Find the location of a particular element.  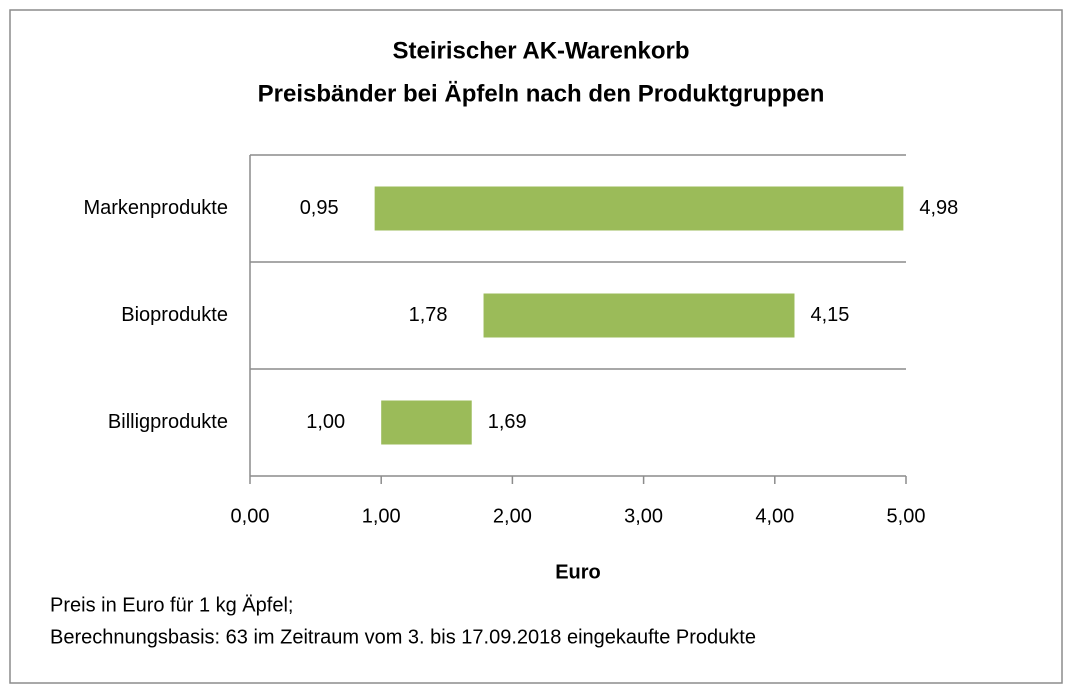

y-tick-label: Bioprodukte is located at coordinates (174, 315).